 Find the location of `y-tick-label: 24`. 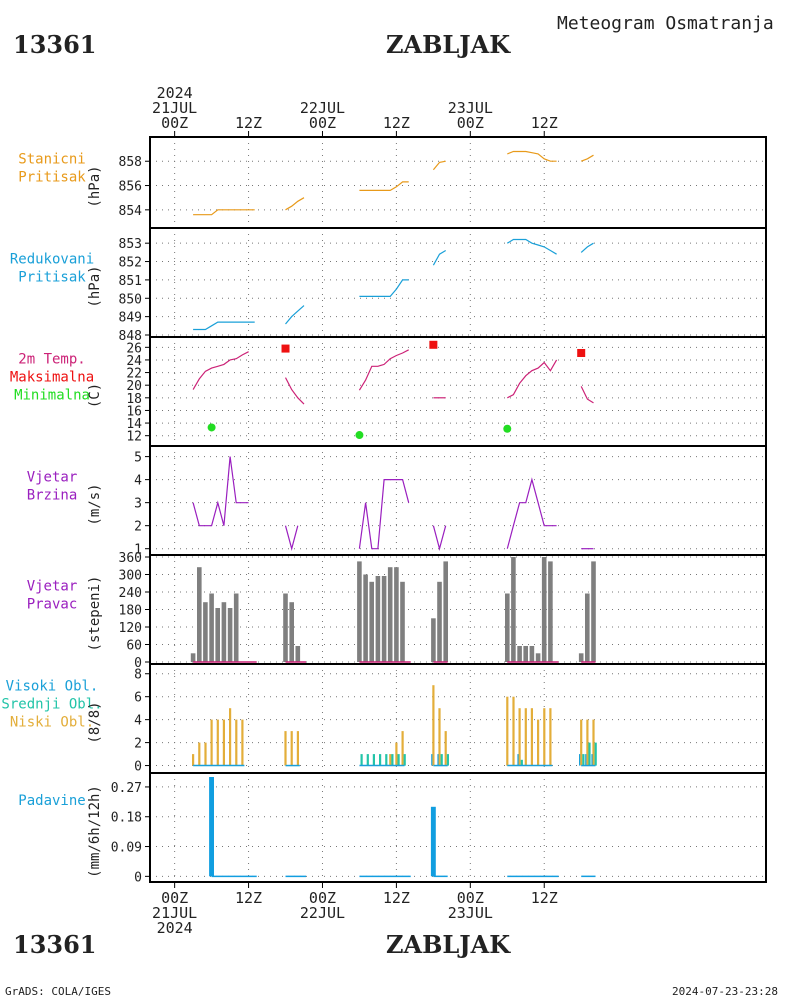

y-tick-label: 24 is located at coordinates (134, 361).